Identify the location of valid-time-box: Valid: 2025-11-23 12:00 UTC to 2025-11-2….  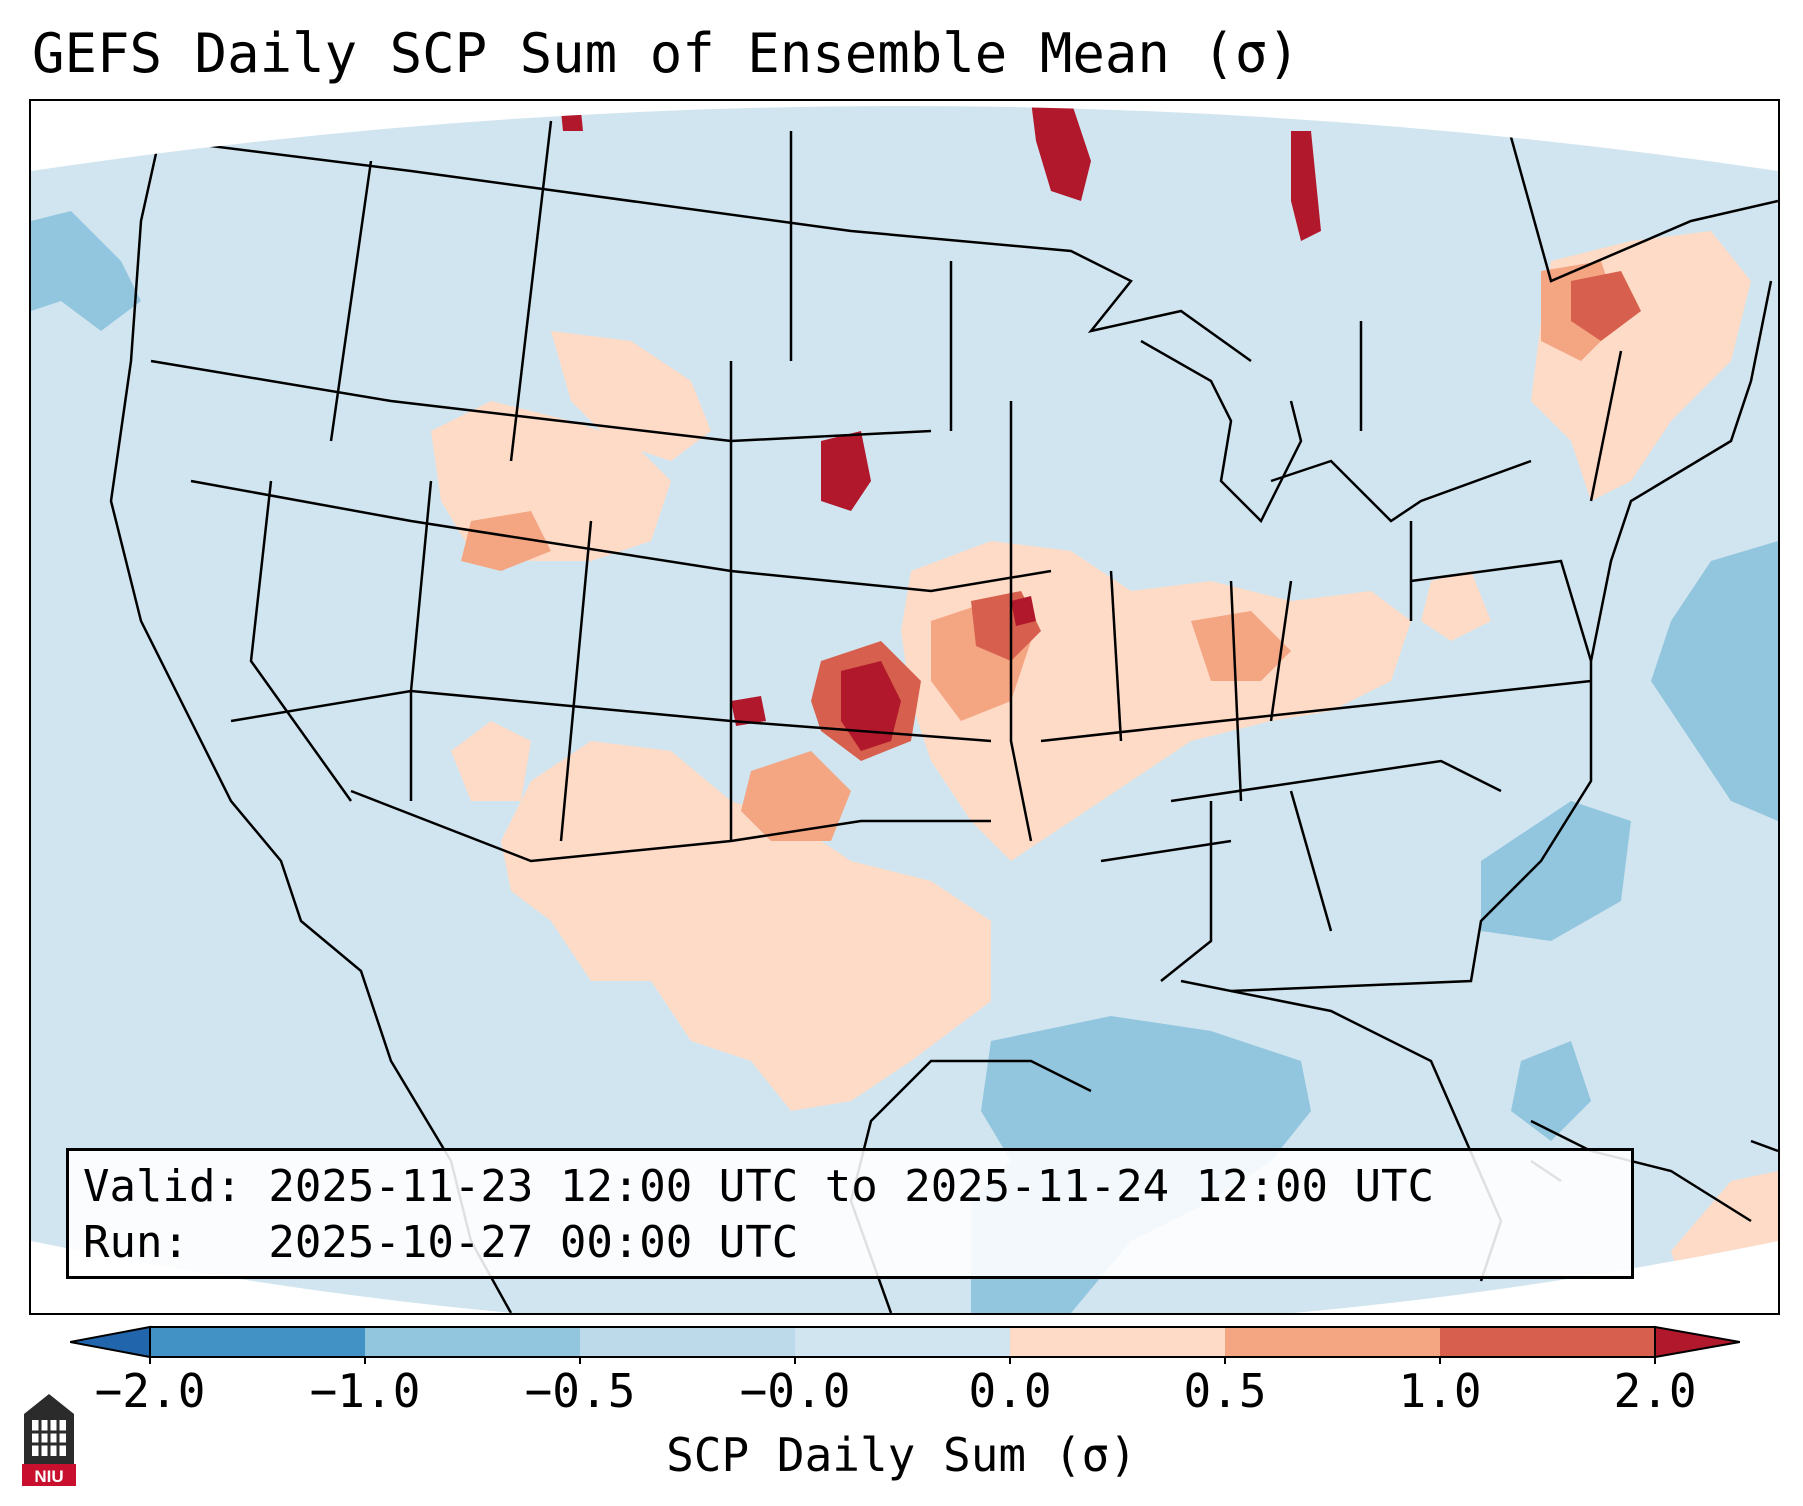
(850, 1213).